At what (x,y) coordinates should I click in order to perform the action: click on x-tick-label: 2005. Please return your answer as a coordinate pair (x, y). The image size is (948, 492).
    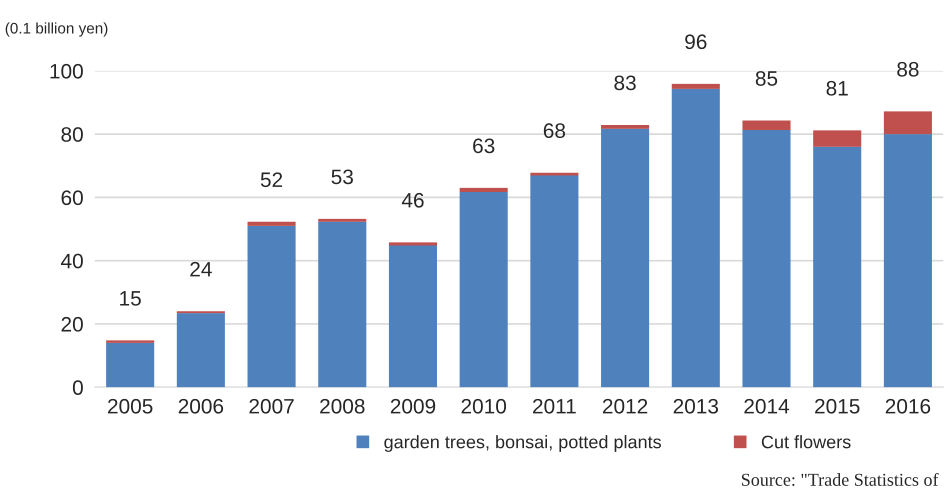
    Looking at the image, I should click on (130, 406).